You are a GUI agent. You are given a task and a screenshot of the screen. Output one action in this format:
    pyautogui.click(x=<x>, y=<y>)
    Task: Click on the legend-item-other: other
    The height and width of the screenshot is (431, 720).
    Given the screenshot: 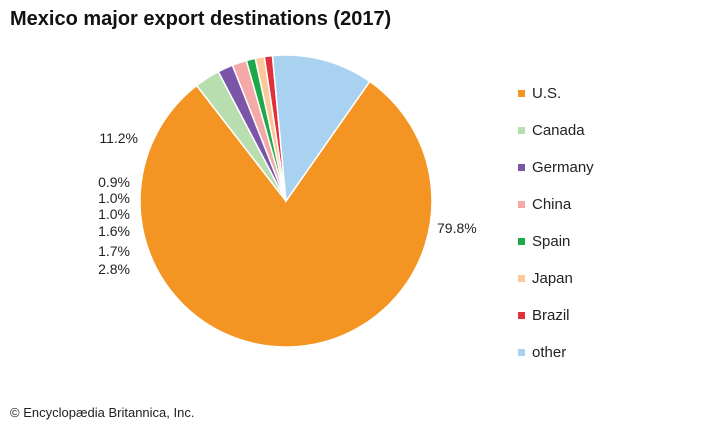 What is the action you would take?
    pyautogui.click(x=556, y=352)
    